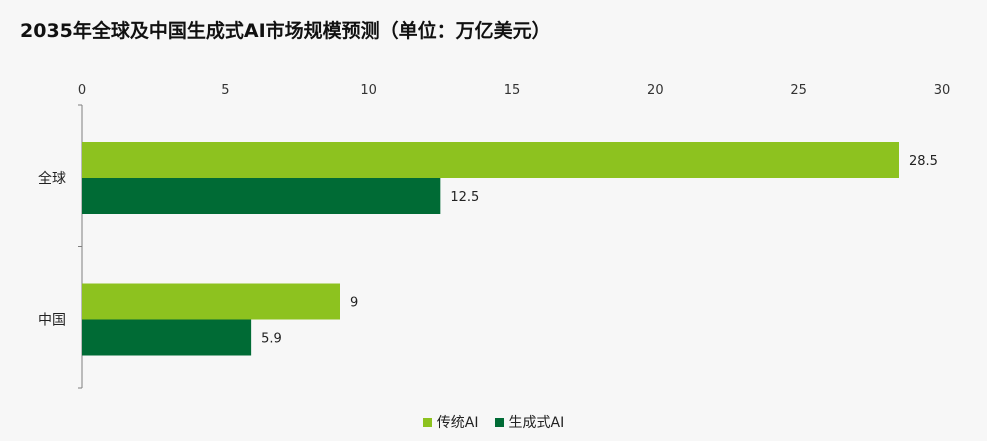  What do you see at coordinates (655, 90) in the screenshot?
I see `x-tick-label-4: 20` at bounding box center [655, 90].